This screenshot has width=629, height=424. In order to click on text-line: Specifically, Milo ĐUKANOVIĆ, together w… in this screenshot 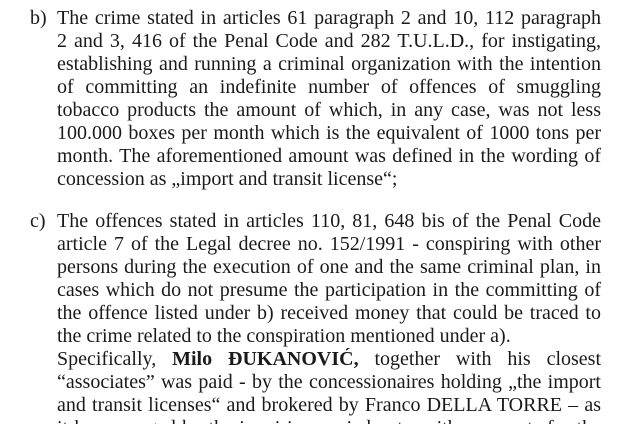, I will do `click(329, 359)`.